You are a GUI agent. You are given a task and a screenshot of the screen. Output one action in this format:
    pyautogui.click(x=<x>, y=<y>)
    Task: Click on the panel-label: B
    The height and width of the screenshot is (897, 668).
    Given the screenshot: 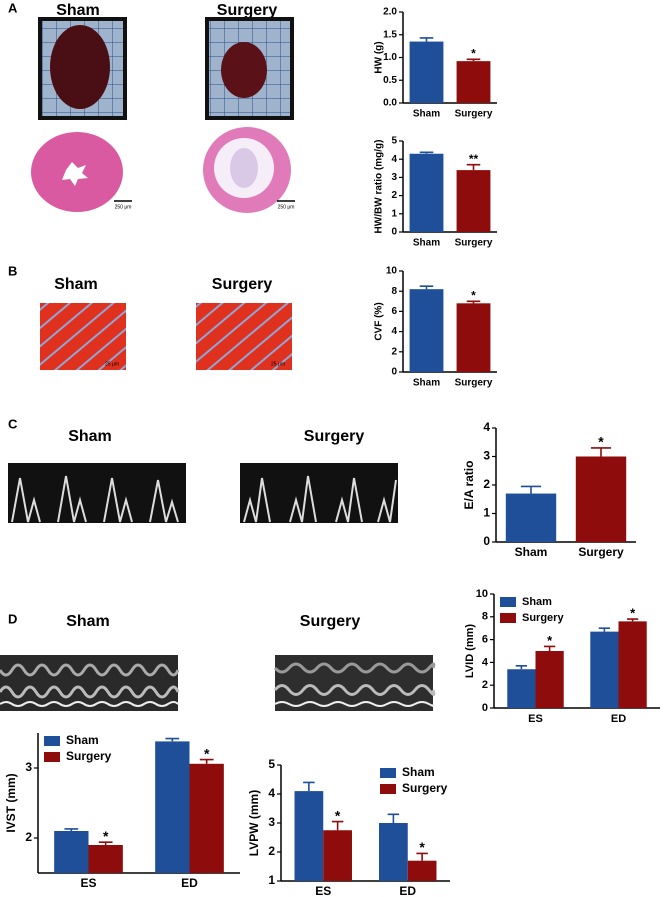 What is the action you would take?
    pyautogui.click(x=12, y=270)
    